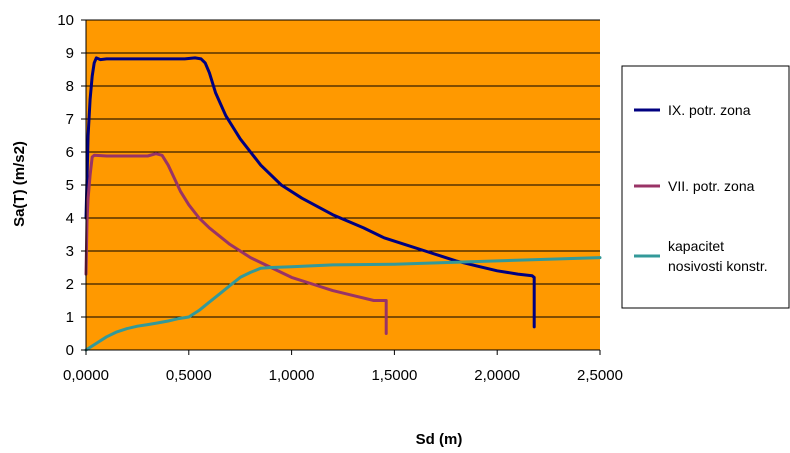 The width and height of the screenshot is (790, 453). Describe the element at coordinates (711, 186) in the screenshot. I see `legend-label-2: VII. potr. zona` at that location.